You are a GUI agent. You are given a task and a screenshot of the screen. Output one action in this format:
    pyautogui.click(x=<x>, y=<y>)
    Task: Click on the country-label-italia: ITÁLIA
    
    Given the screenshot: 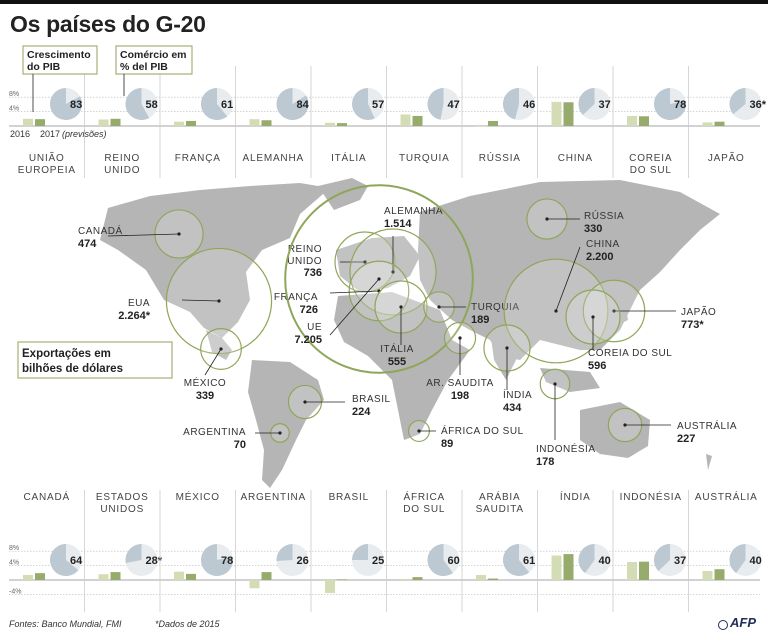 What is the action you would take?
    pyautogui.click(x=348, y=157)
    